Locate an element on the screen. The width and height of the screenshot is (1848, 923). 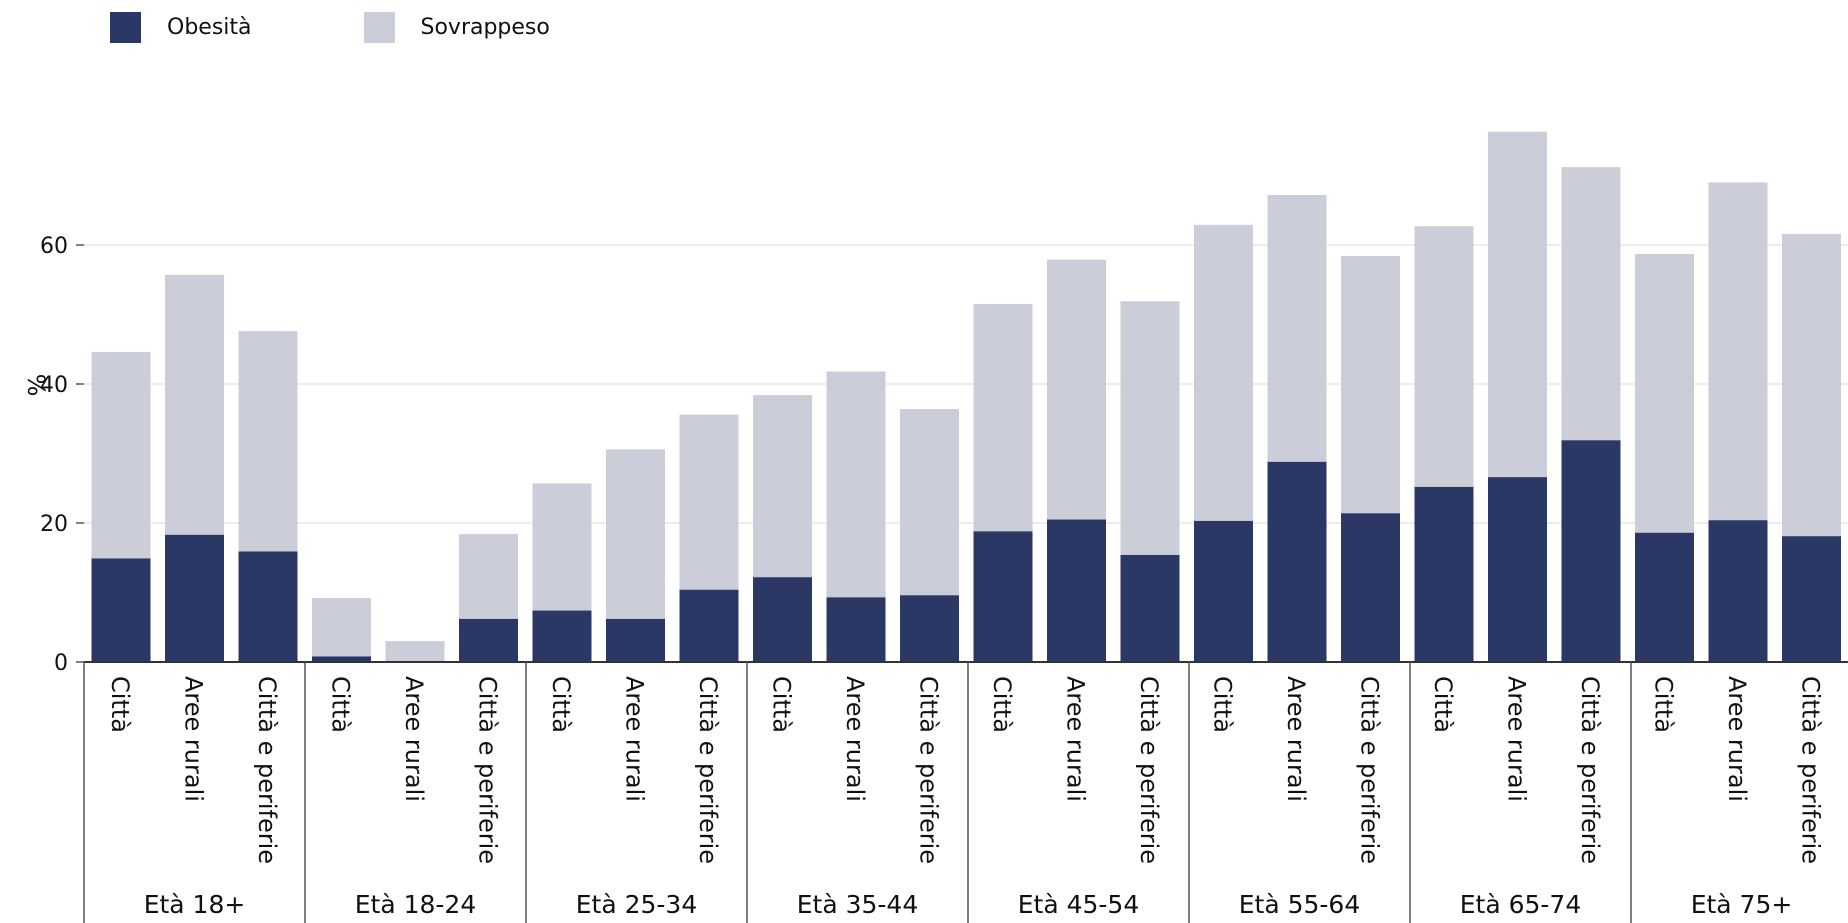
group-label: Età 35-44 is located at coordinates (858, 904).